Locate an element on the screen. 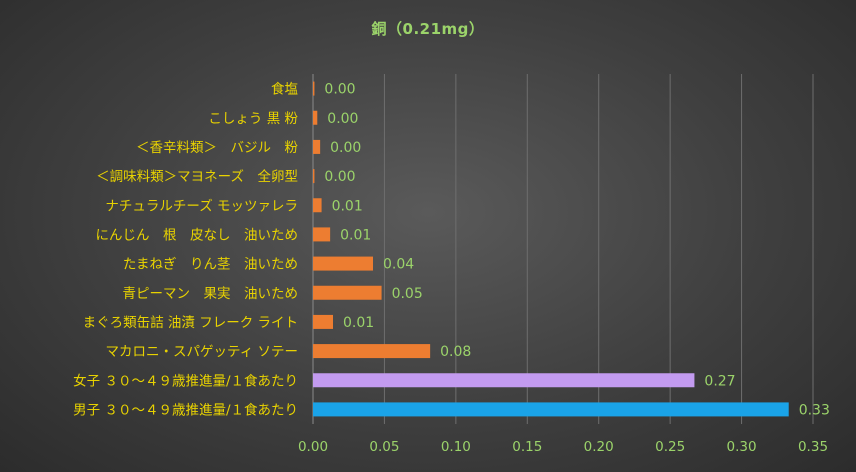  category-label: まぐろ類缶詰 油漬 フレーク ライト is located at coordinates (190, 323).